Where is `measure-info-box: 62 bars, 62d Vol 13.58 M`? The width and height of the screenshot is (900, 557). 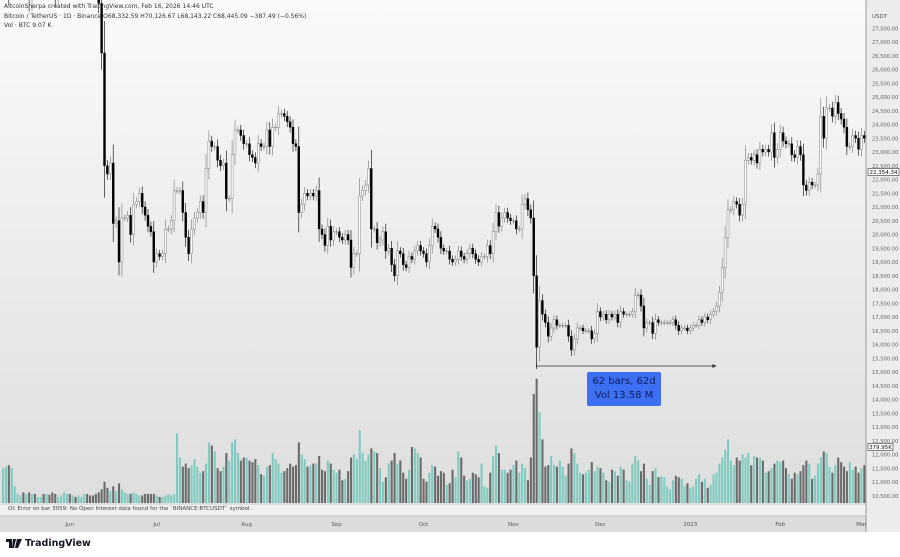 measure-info-box: 62 bars, 62d Vol 13.58 M is located at coordinates (624, 389).